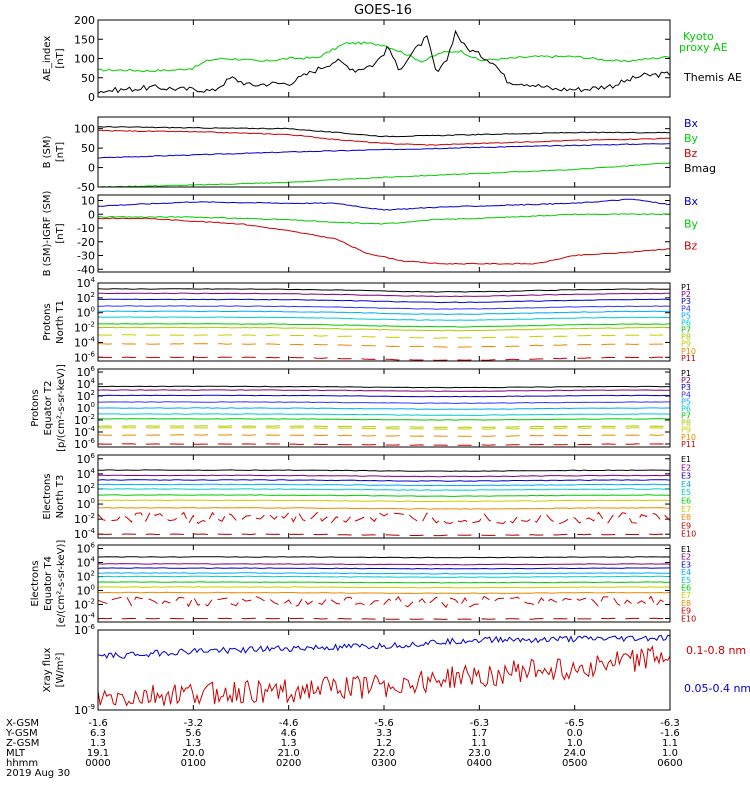 The width and height of the screenshot is (750, 800). What do you see at coordinates (35, 583) in the screenshot?
I see `y-axis-label: Electrons` at bounding box center [35, 583].